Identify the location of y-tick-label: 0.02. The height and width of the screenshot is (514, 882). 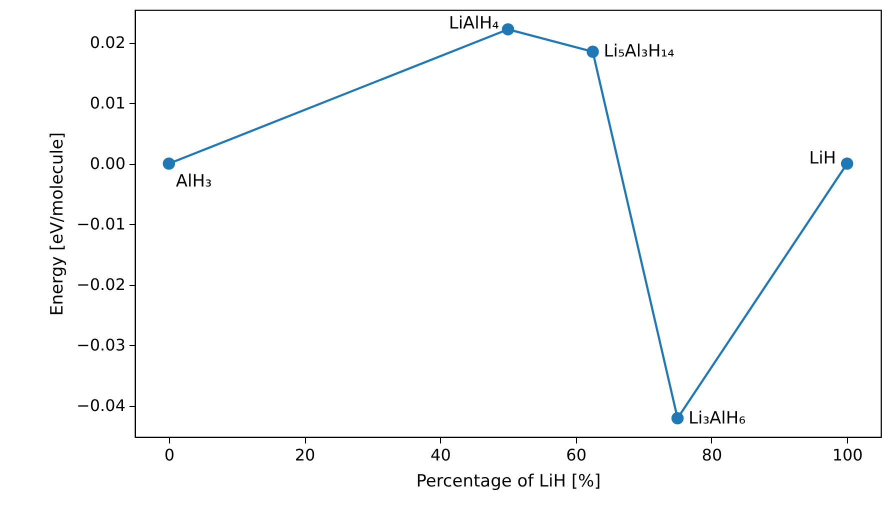
(108, 42).